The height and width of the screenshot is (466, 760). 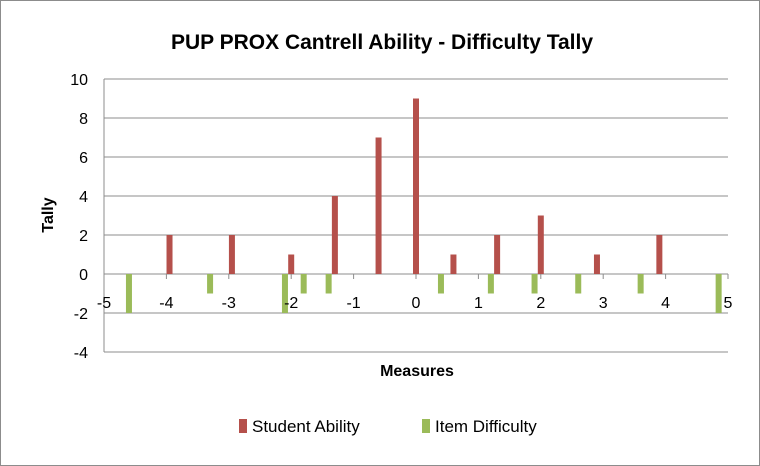 I want to click on y-tick-label: 8, so click(x=83, y=119).